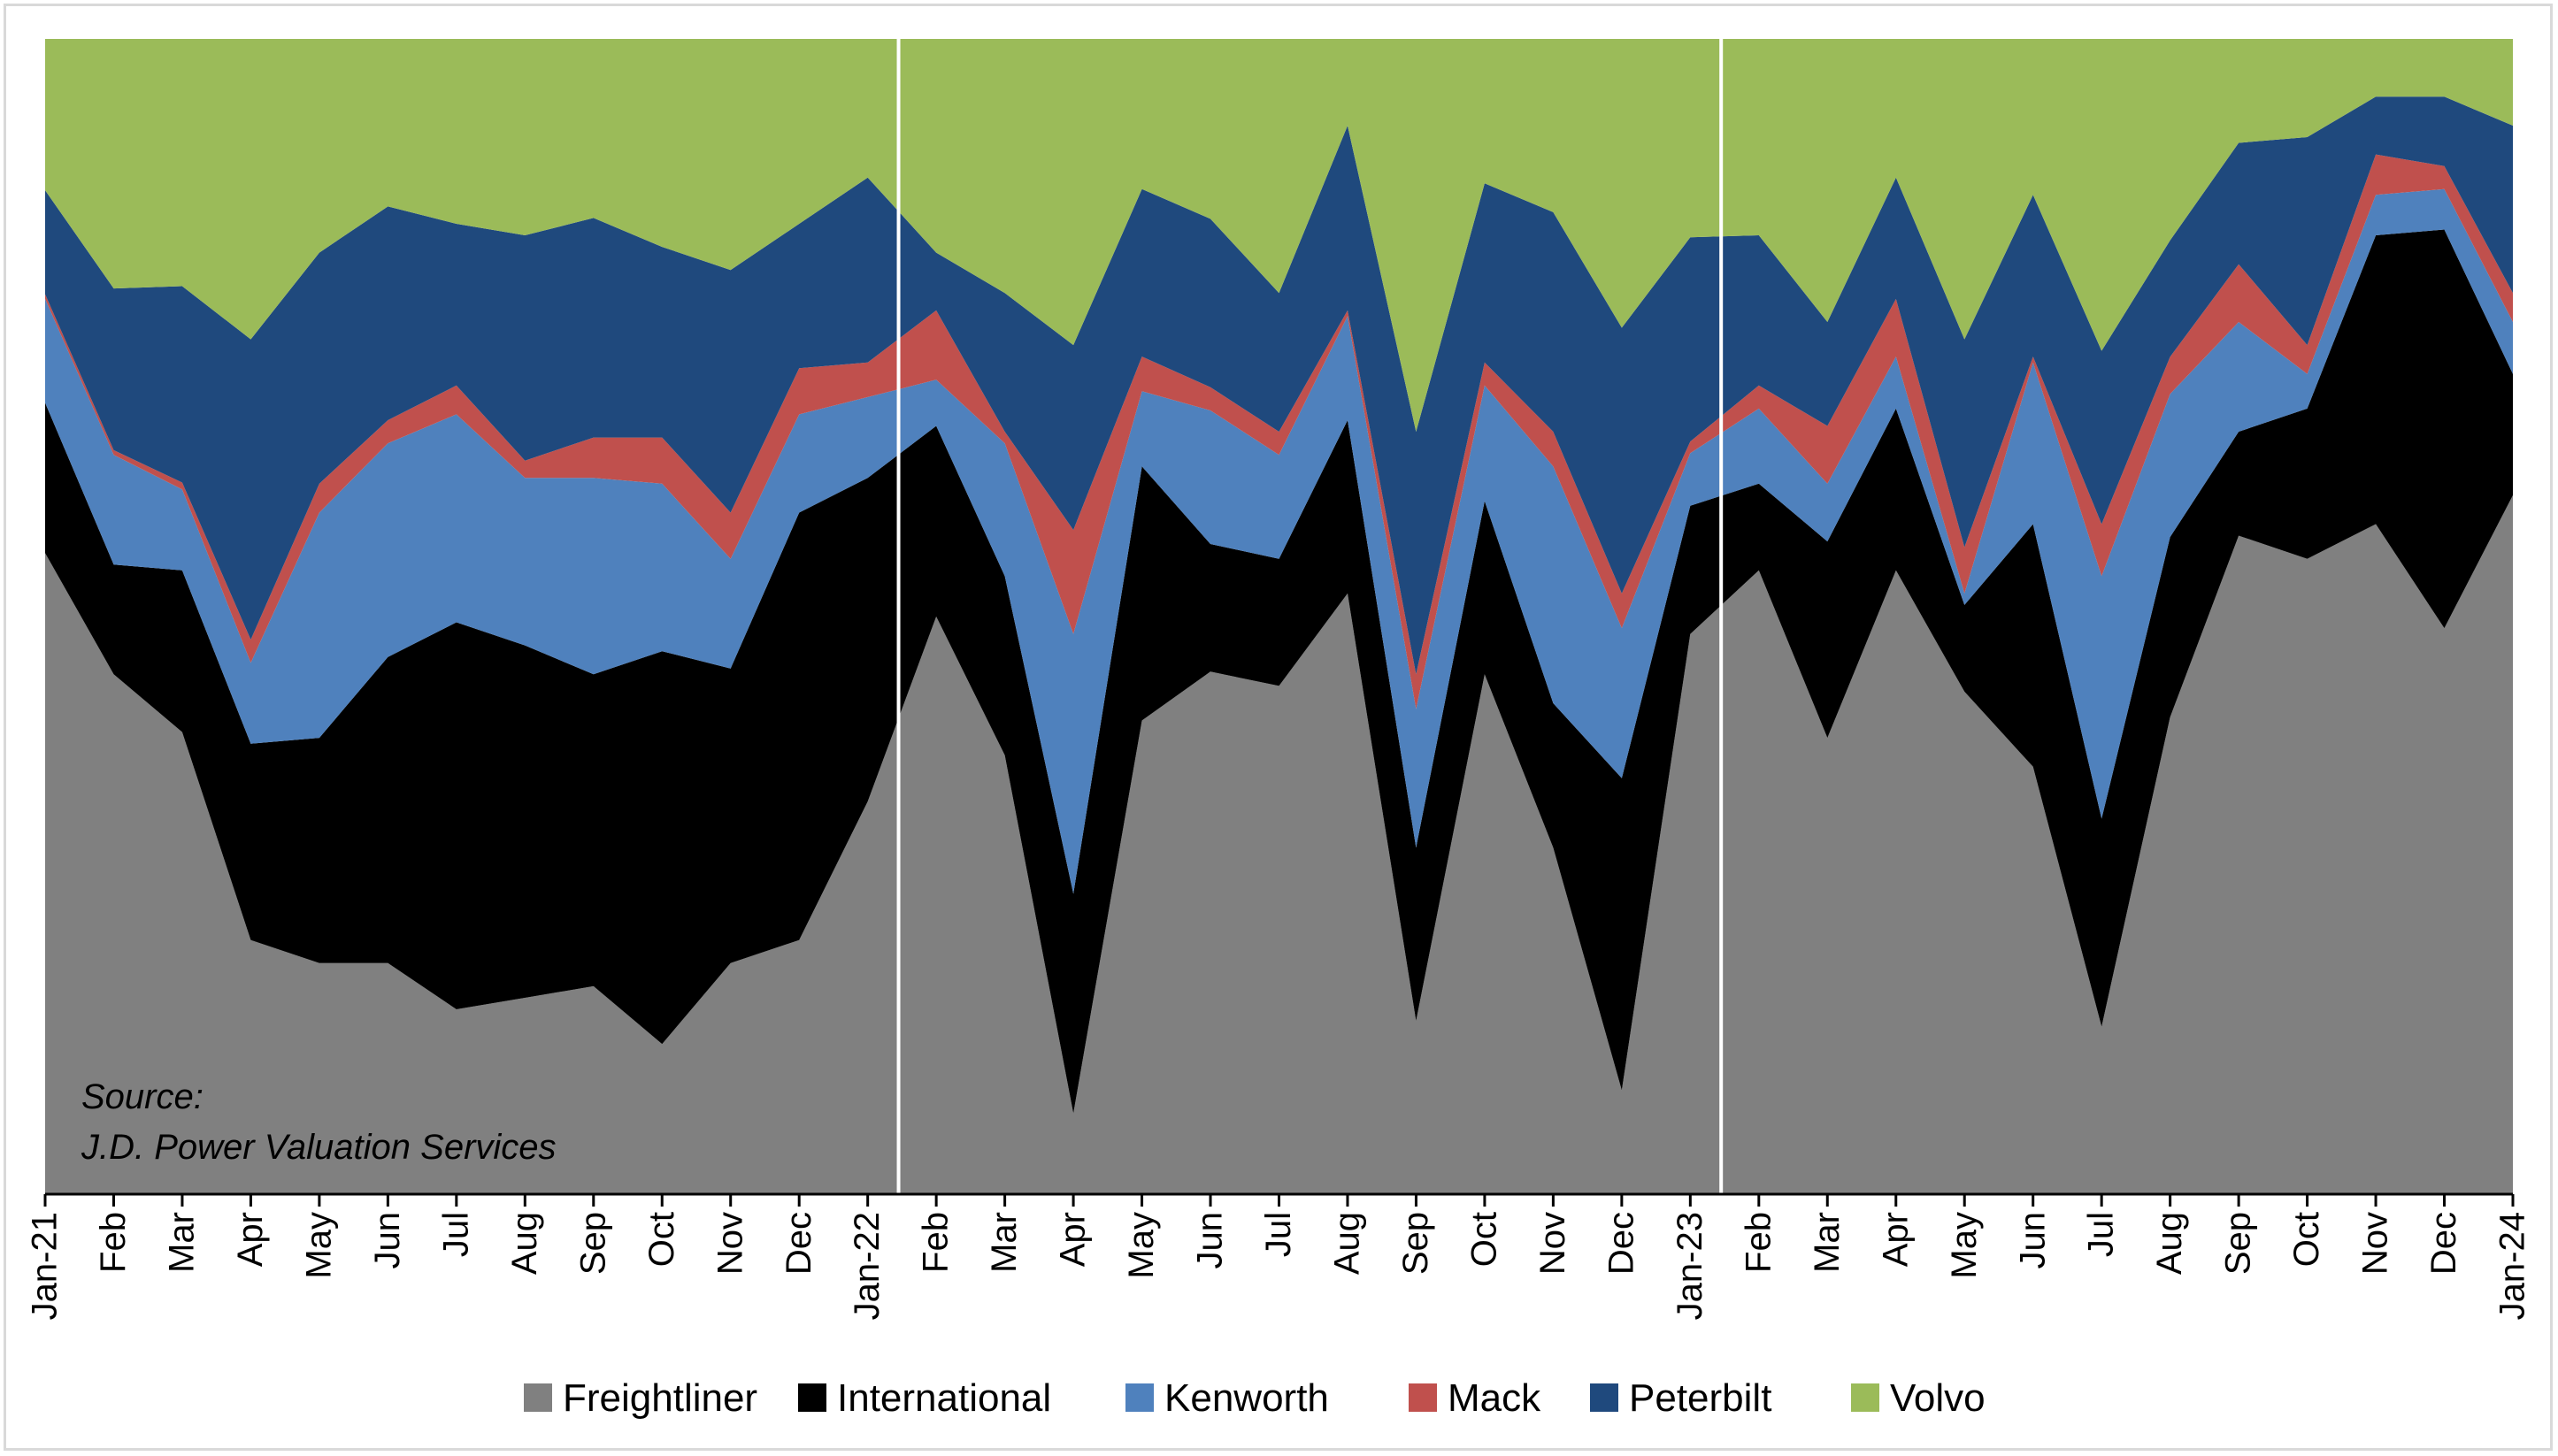 Image resolution: width=2558 pixels, height=1456 pixels. Describe the element at coordinates (1423, 1397) in the screenshot. I see `legend-swatch-mack` at that location.